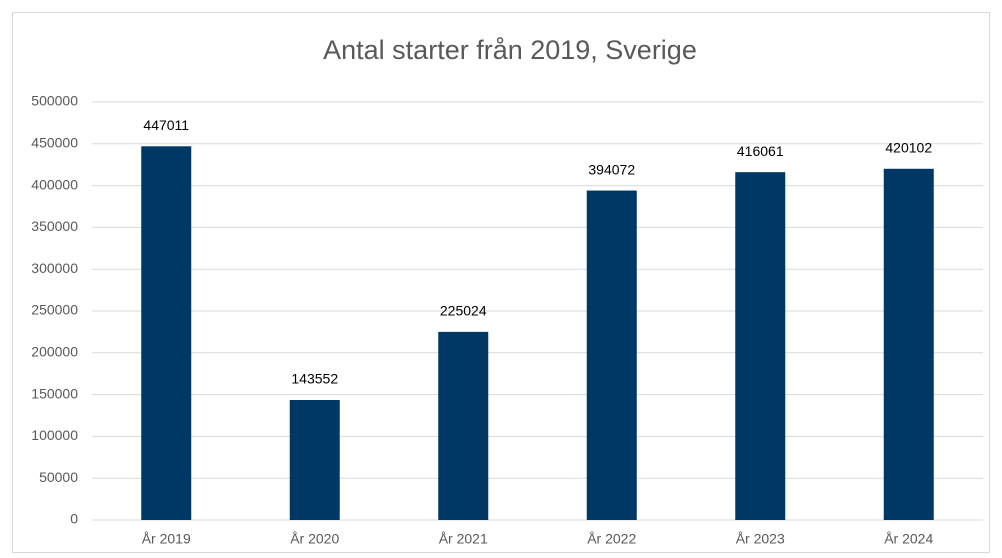  Describe the element at coordinates (760, 151) in the screenshot. I see `data-label: 416061` at that location.